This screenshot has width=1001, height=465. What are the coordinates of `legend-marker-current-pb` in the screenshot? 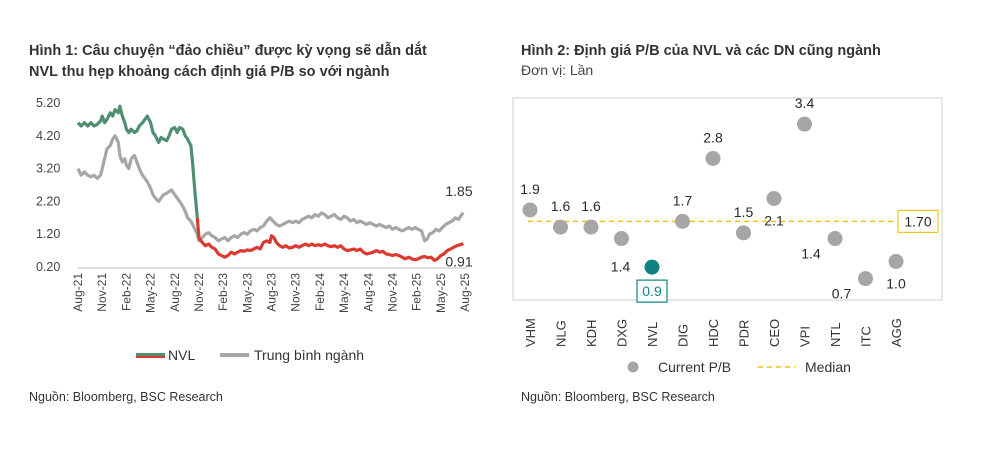 It's located at (633, 367).